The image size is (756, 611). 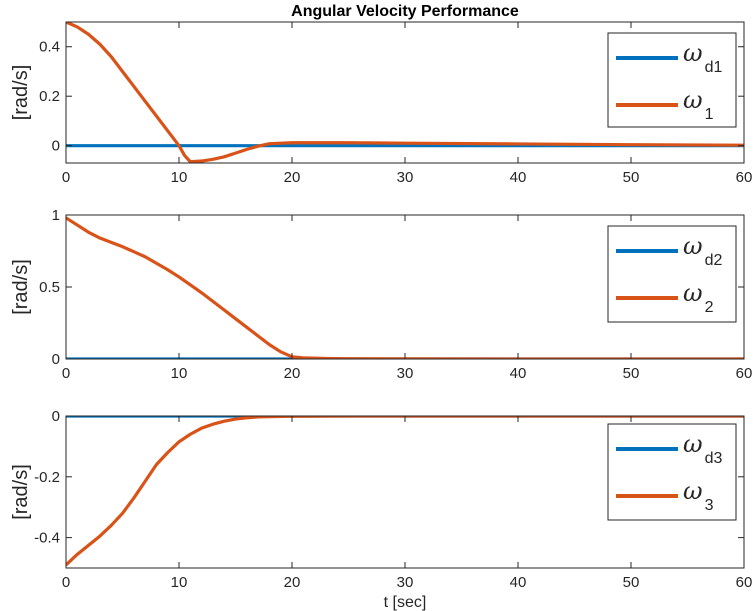 What do you see at coordinates (698, 495) in the screenshot?
I see `legend-entry: ω3` at bounding box center [698, 495].